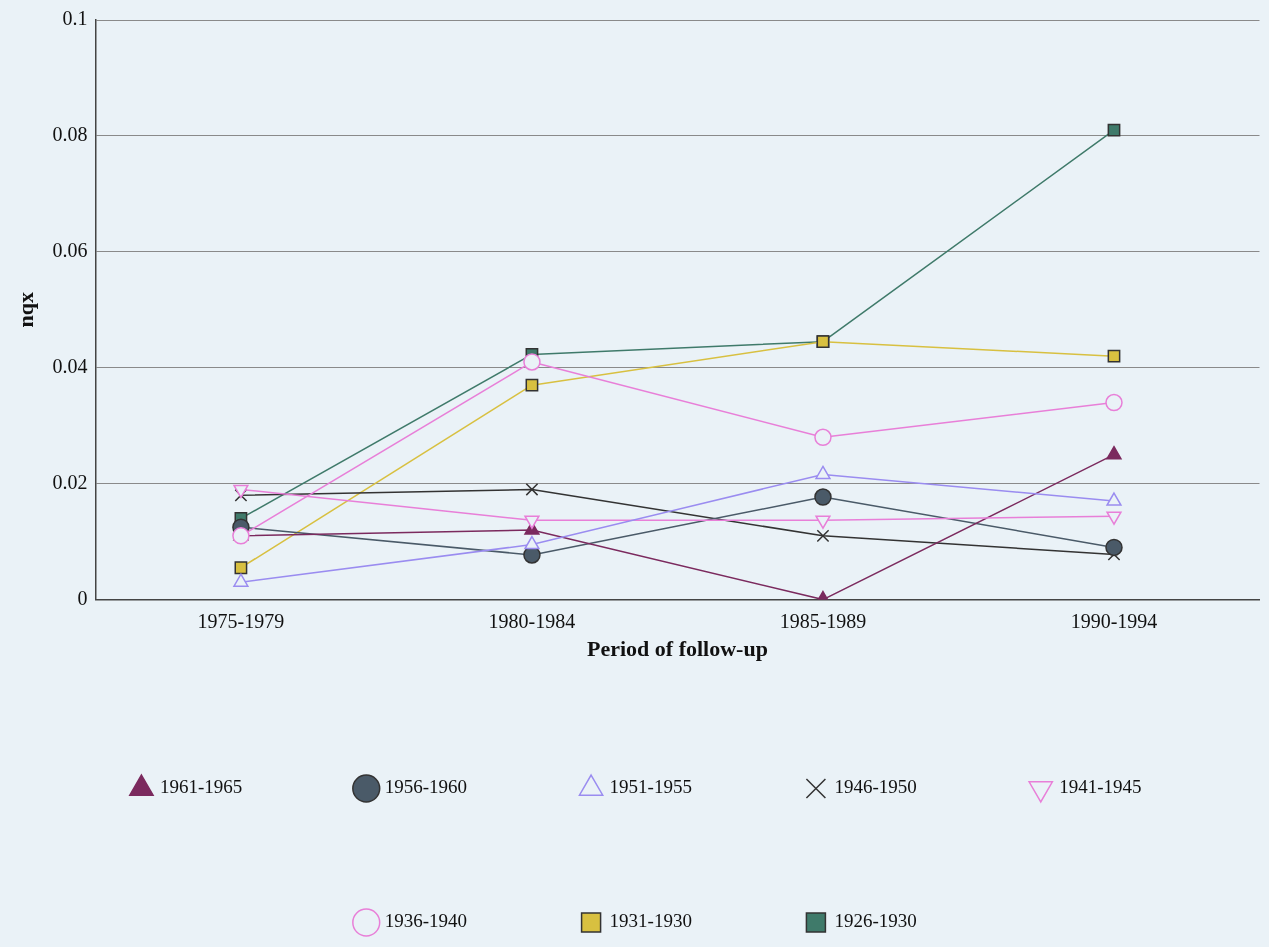 The image size is (1269, 947). I want to click on legend-label: 1926-1930, so click(875, 921).